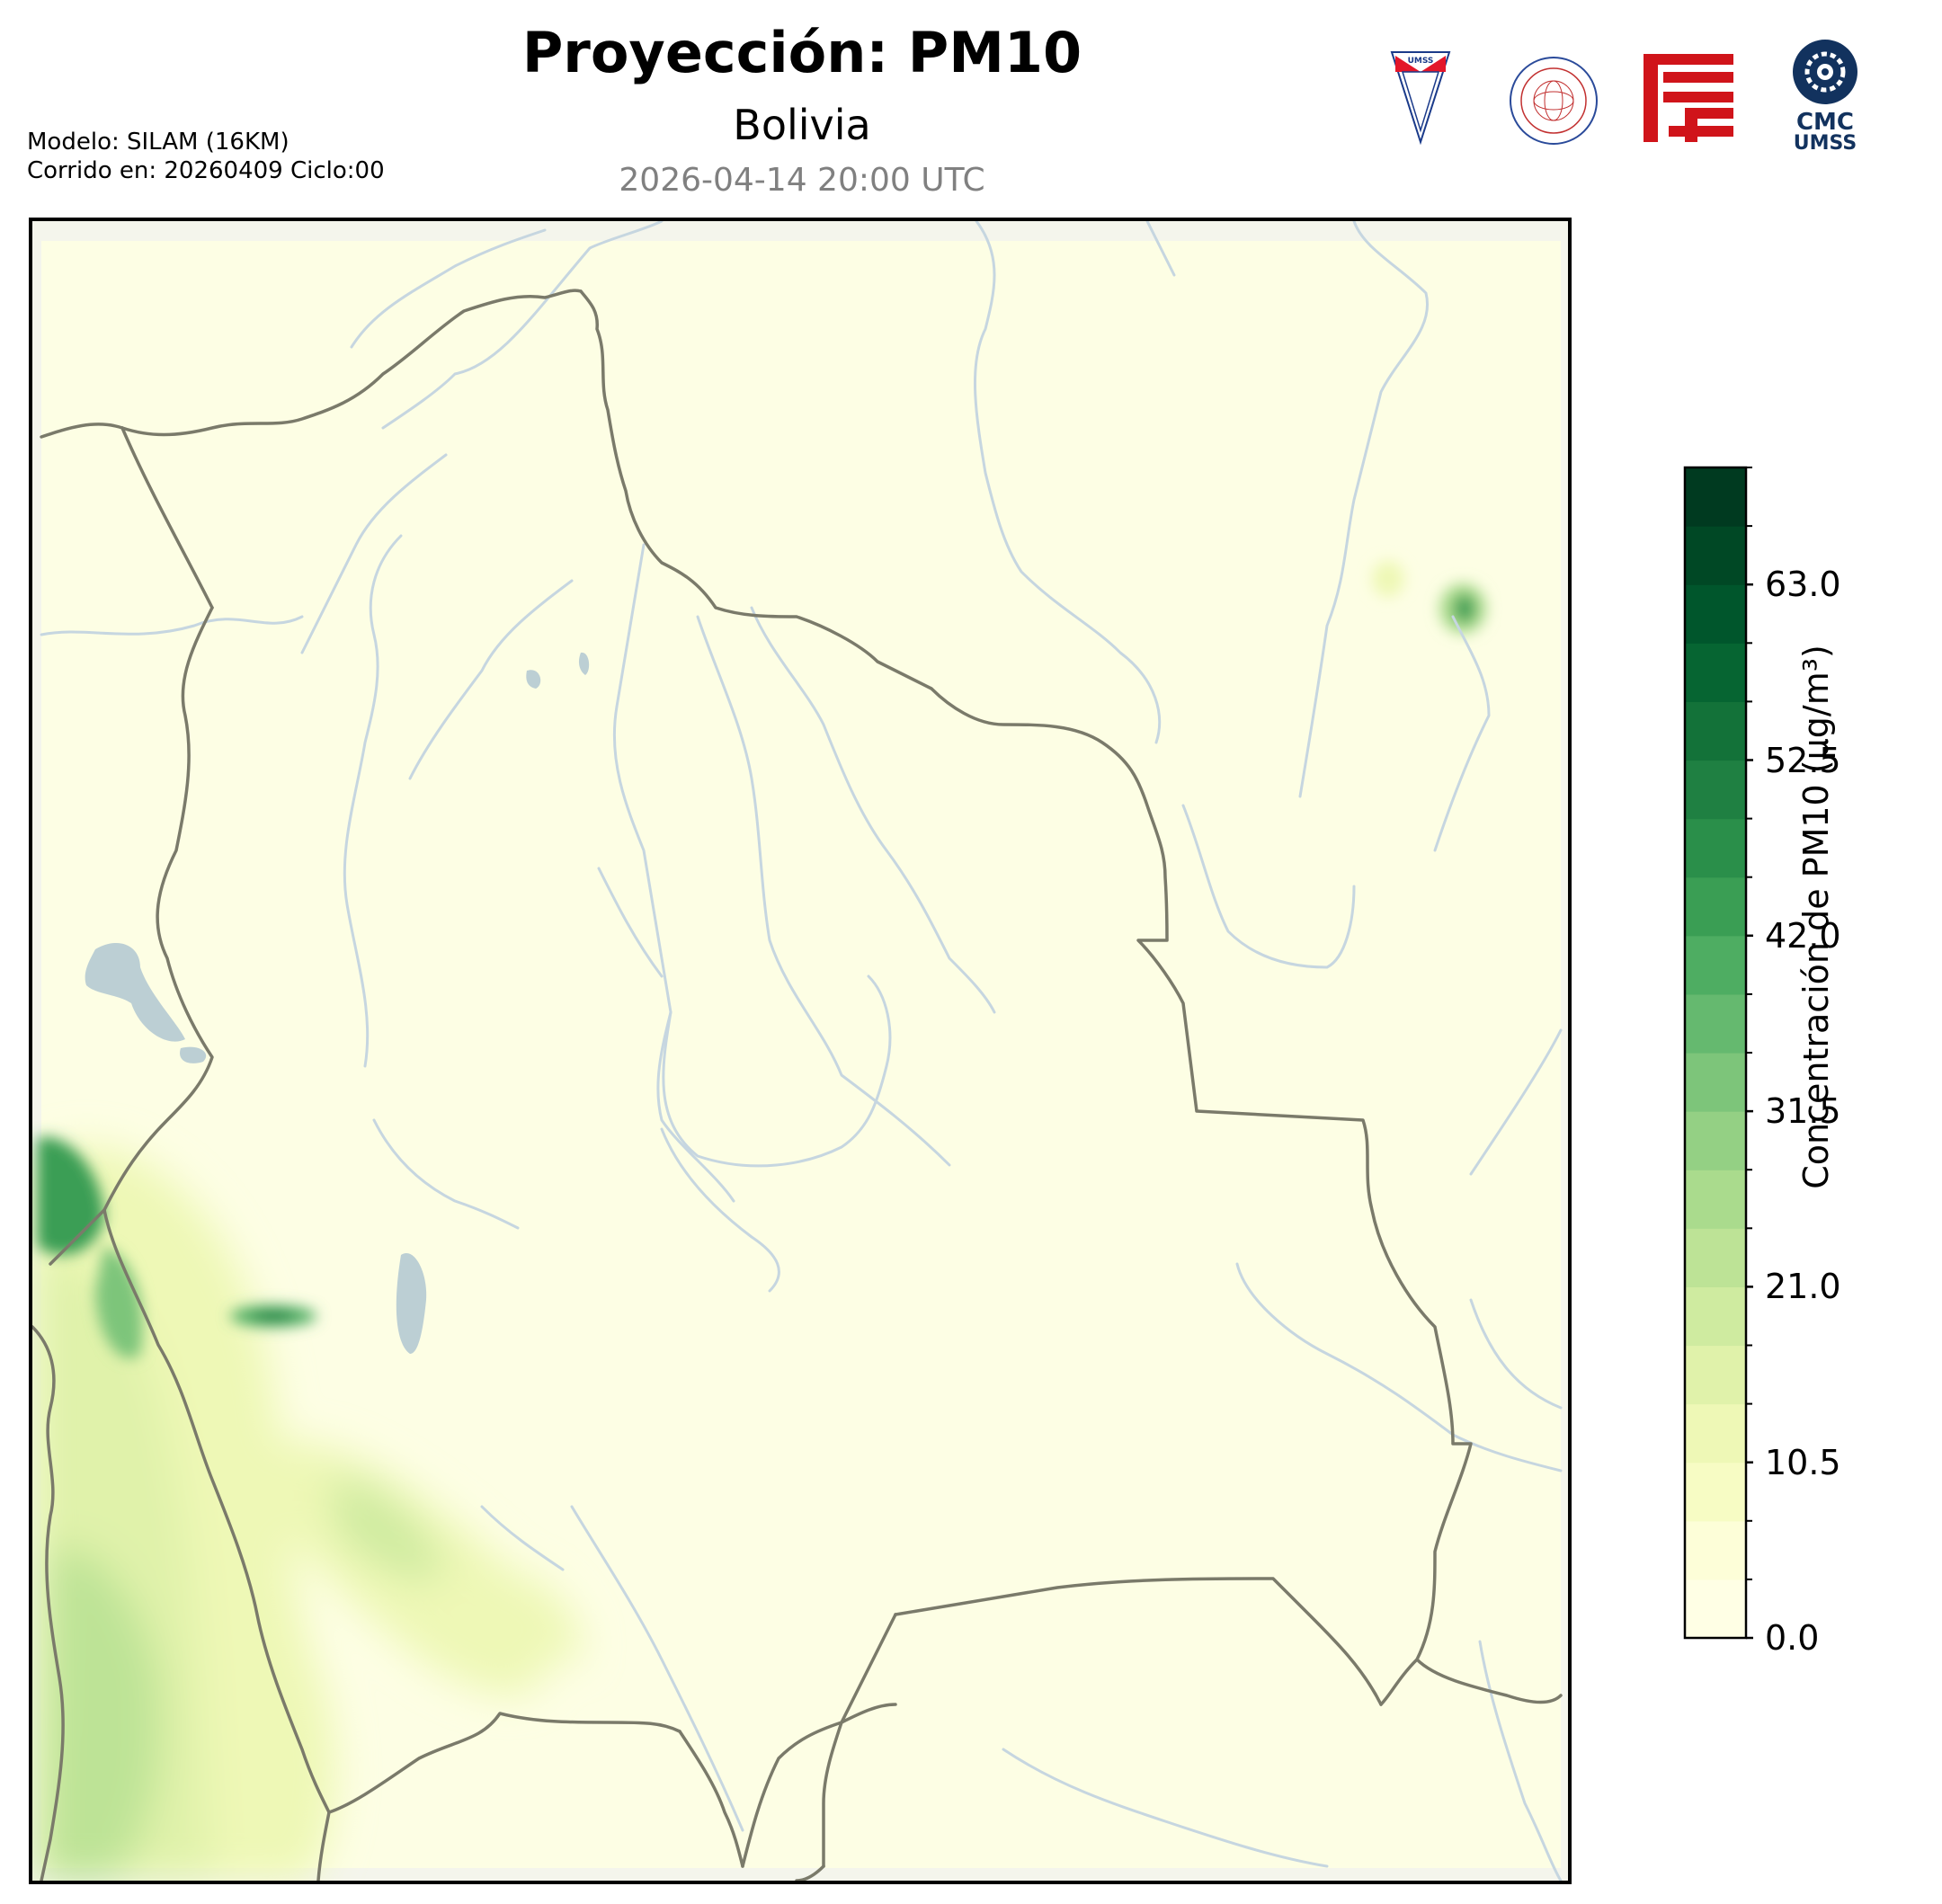 Image resolution: width=1942 pixels, height=1904 pixels. Describe the element at coordinates (1421, 61) in the screenshot. I see `umss-logo-text: UMSS` at that location.